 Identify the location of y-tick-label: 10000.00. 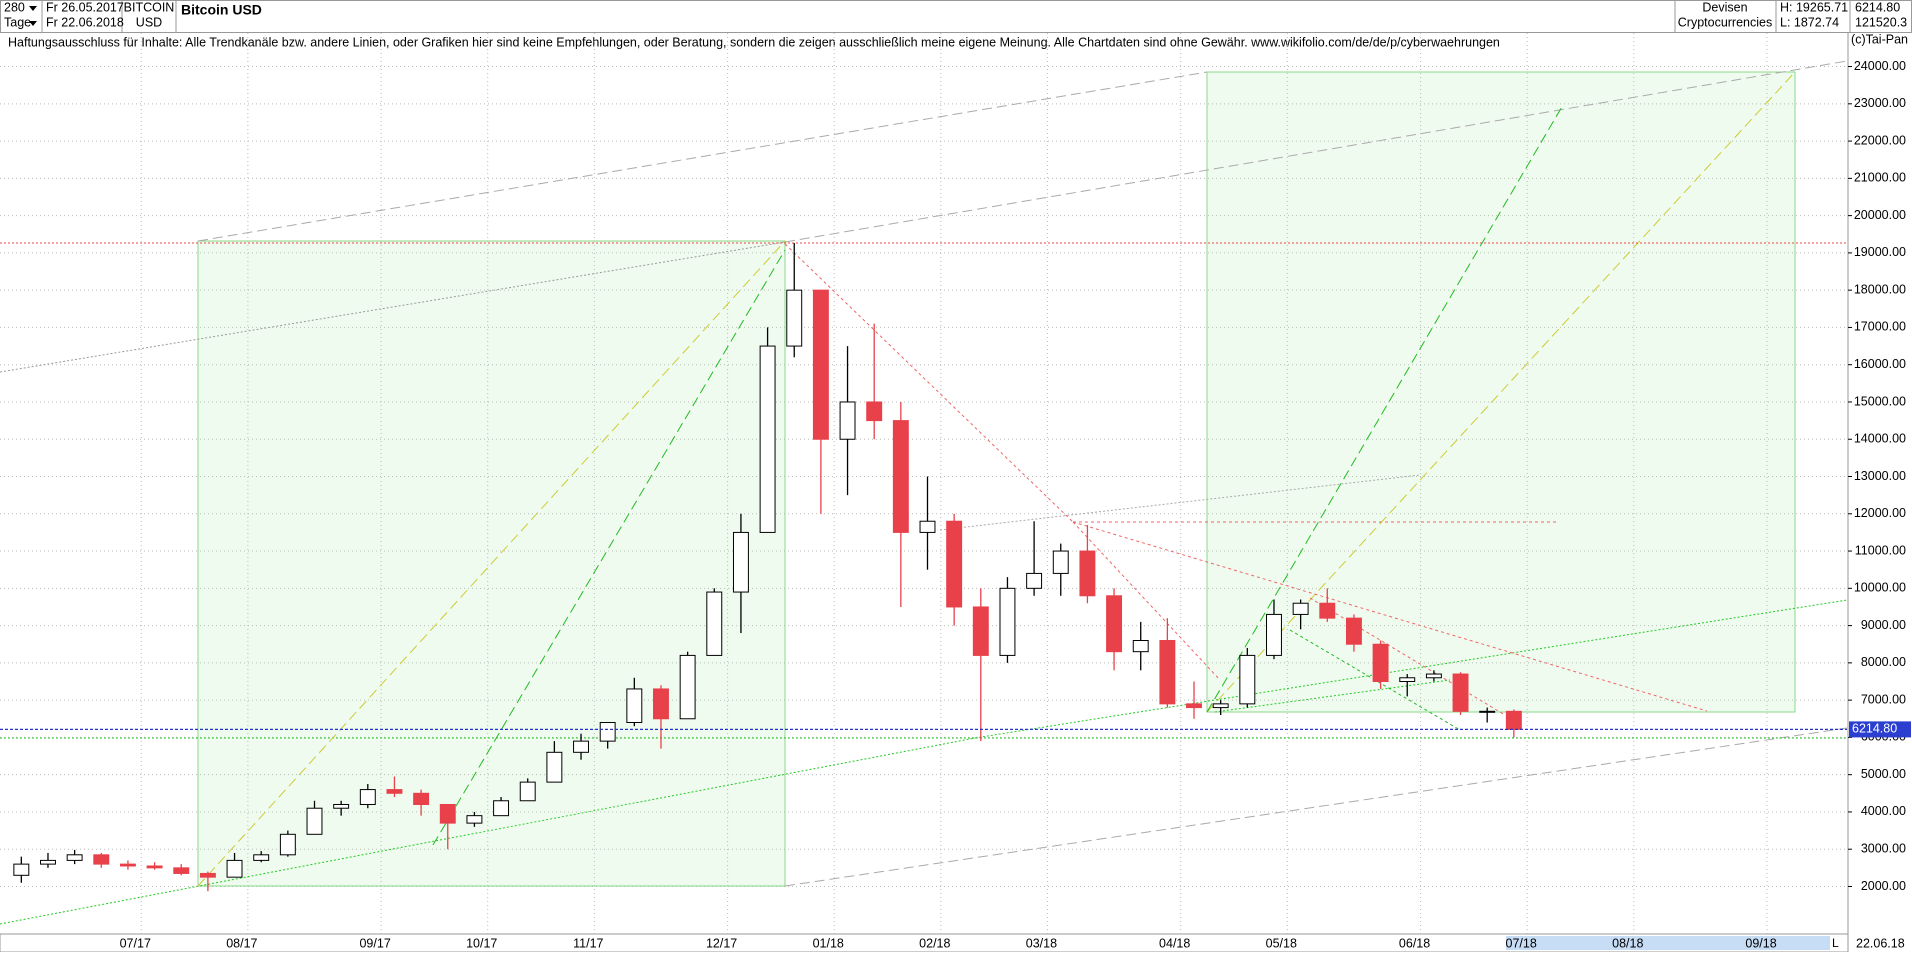
(1880, 588).